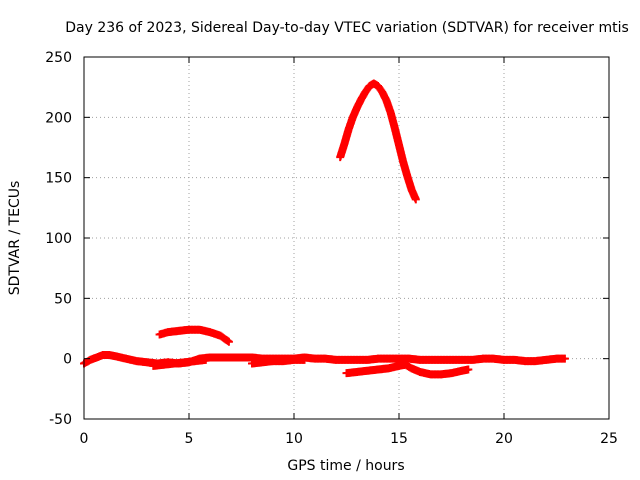 This screenshot has width=640, height=480. What do you see at coordinates (67, 360) in the screenshot?
I see `y-tick-label: 0` at bounding box center [67, 360].